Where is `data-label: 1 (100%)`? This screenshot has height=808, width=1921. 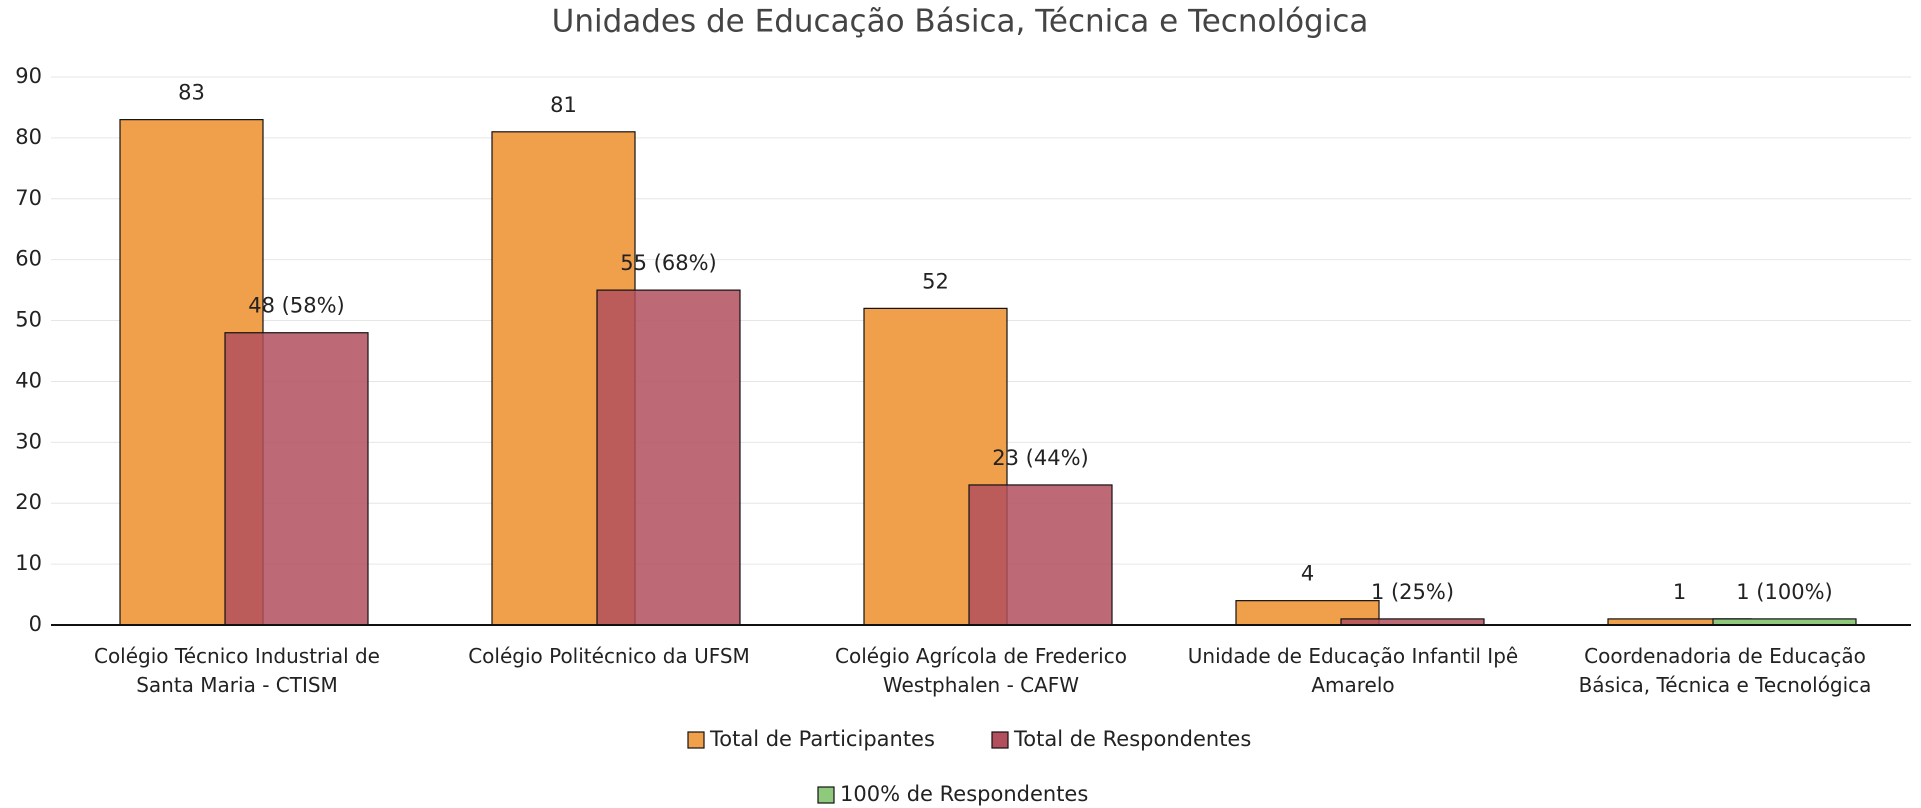
data-label: 1 (100%) is located at coordinates (1784, 592).